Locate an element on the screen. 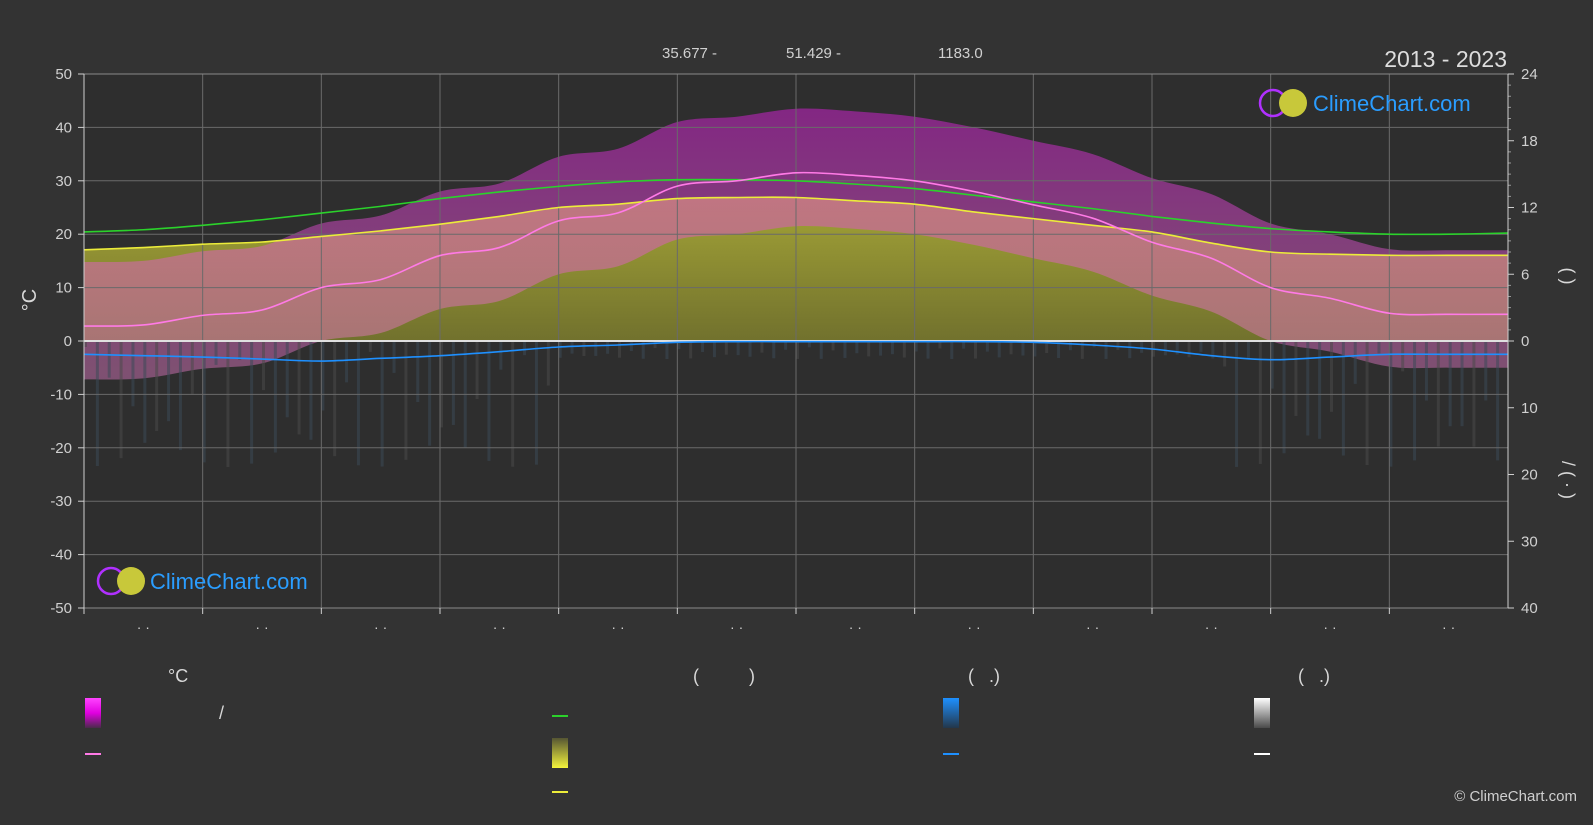 The height and width of the screenshot is (825, 1593). y-right-top-tick-label: 0 is located at coordinates (1525, 341).